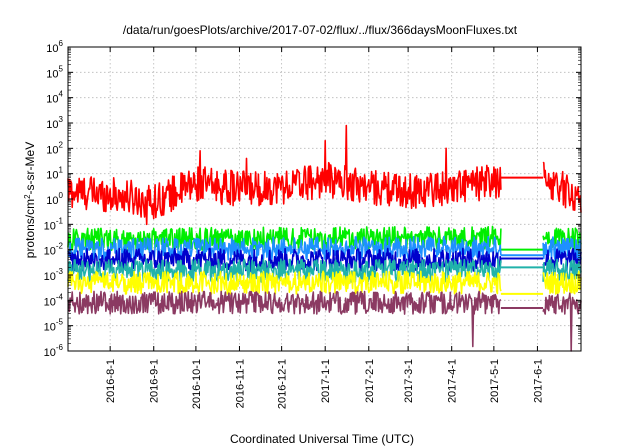 The width and height of the screenshot is (640, 448). Describe the element at coordinates (54, 98) in the screenshot. I see `y-tick-label: 10⁴` at that location.